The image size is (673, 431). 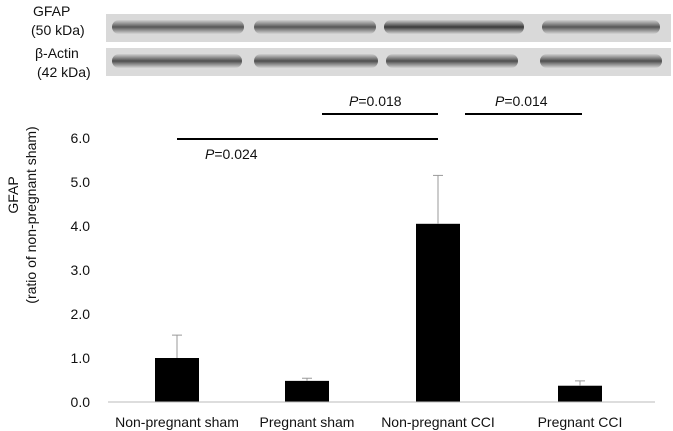 What do you see at coordinates (438, 422) in the screenshot?
I see `x-tick-label: Non-pregnant CCI` at bounding box center [438, 422].